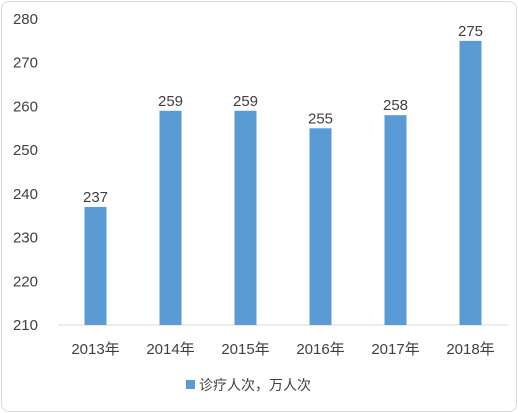  What do you see at coordinates (255, 386) in the screenshot?
I see `legend-label: 诊疗人次，万人次` at bounding box center [255, 386].